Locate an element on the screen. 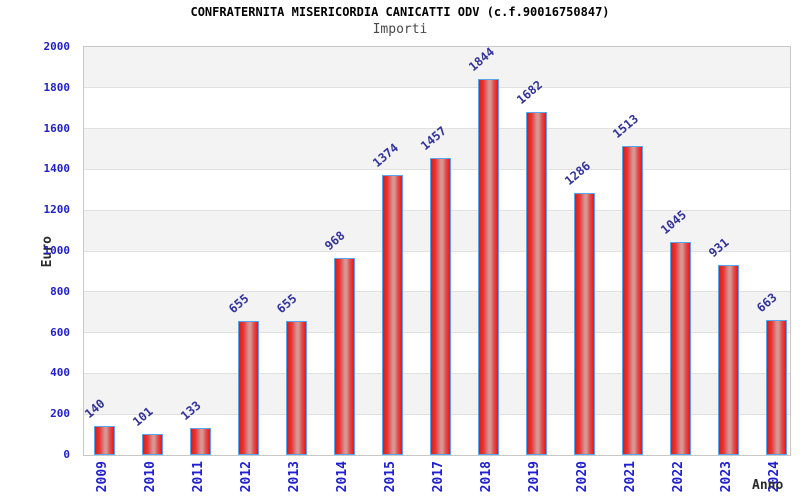 This screenshot has height=500, width=800. bar-value-label: 1513 is located at coordinates (625, 127).